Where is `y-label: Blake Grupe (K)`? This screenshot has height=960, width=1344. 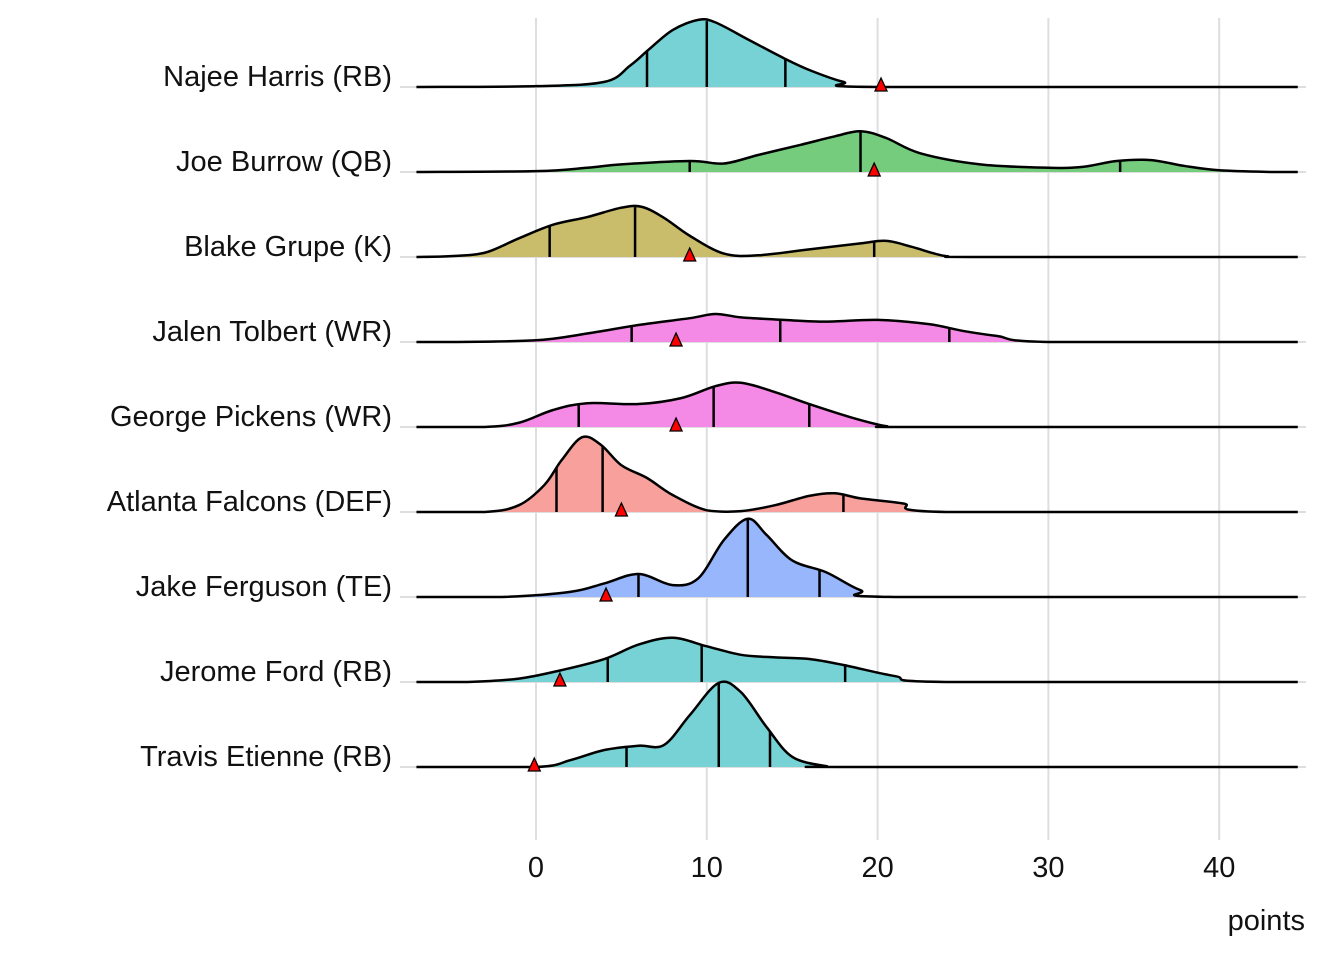 y-label: Blake Grupe (K) is located at coordinates (288, 247).